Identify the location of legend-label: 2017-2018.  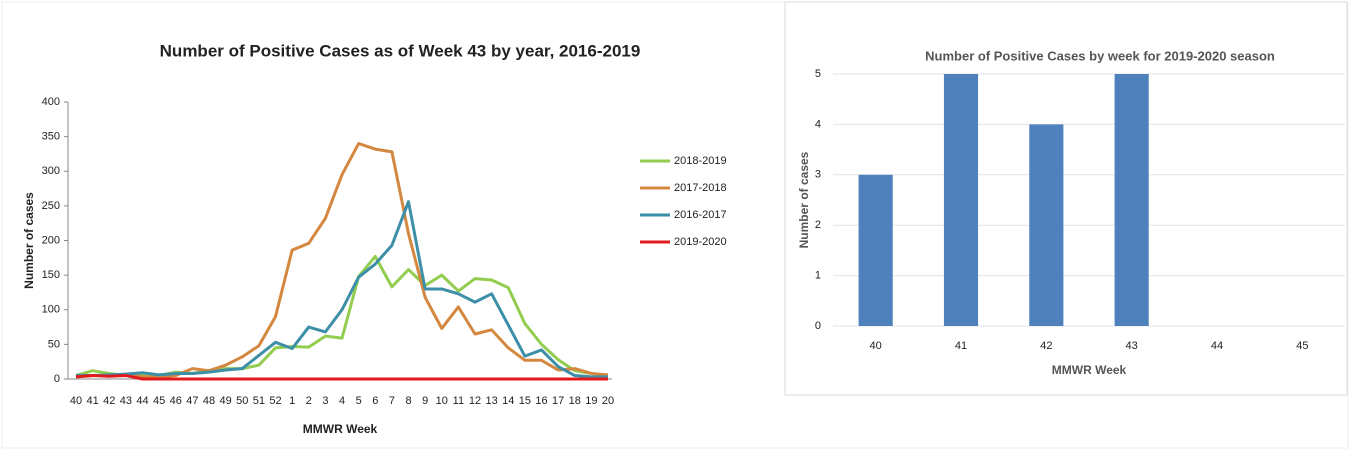
(700, 188).